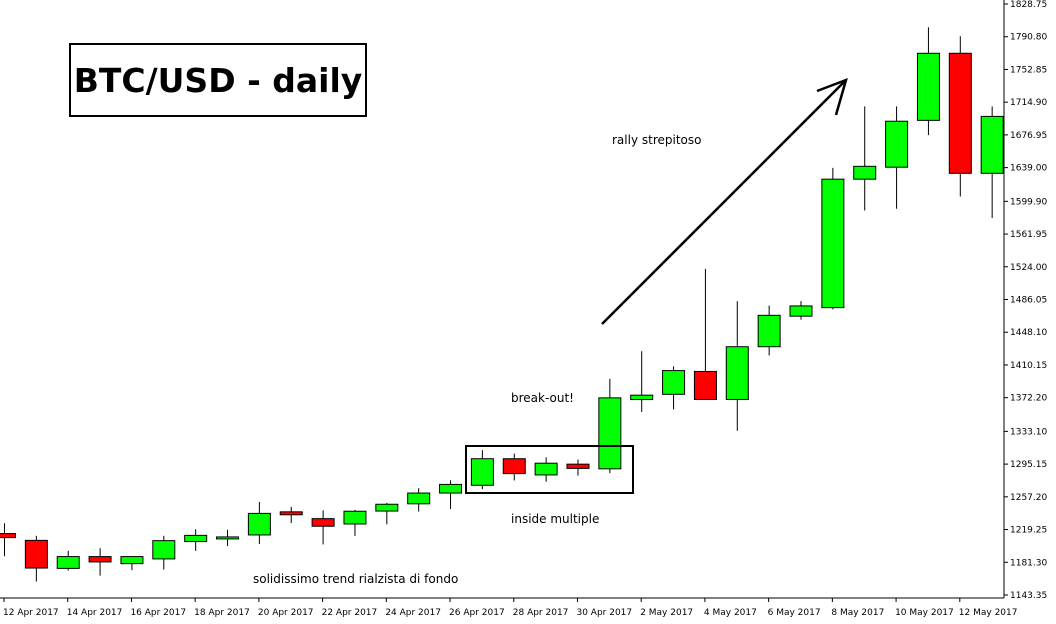  I want to click on annotation-trend: solidissimo trend rialzista di fondo, so click(355, 579).